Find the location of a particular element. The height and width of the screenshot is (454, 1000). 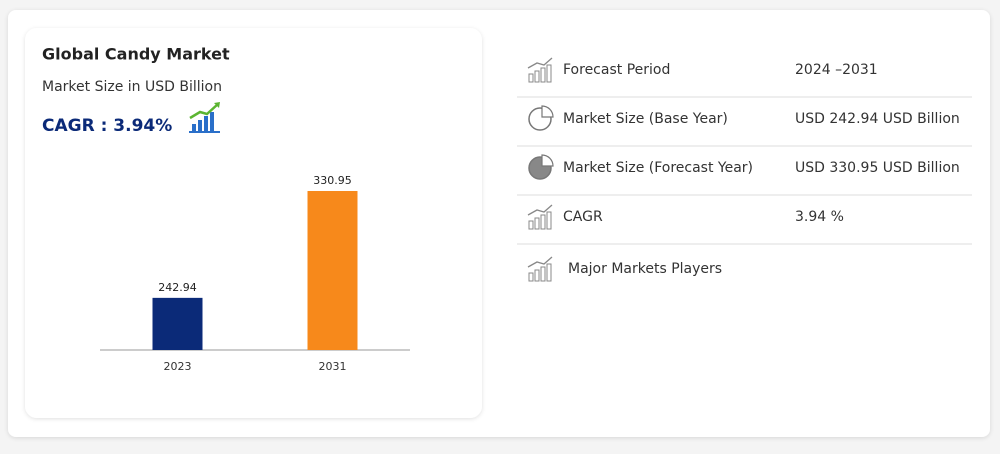

chart-subtitle: Market Size in USD Billion is located at coordinates (132, 87).